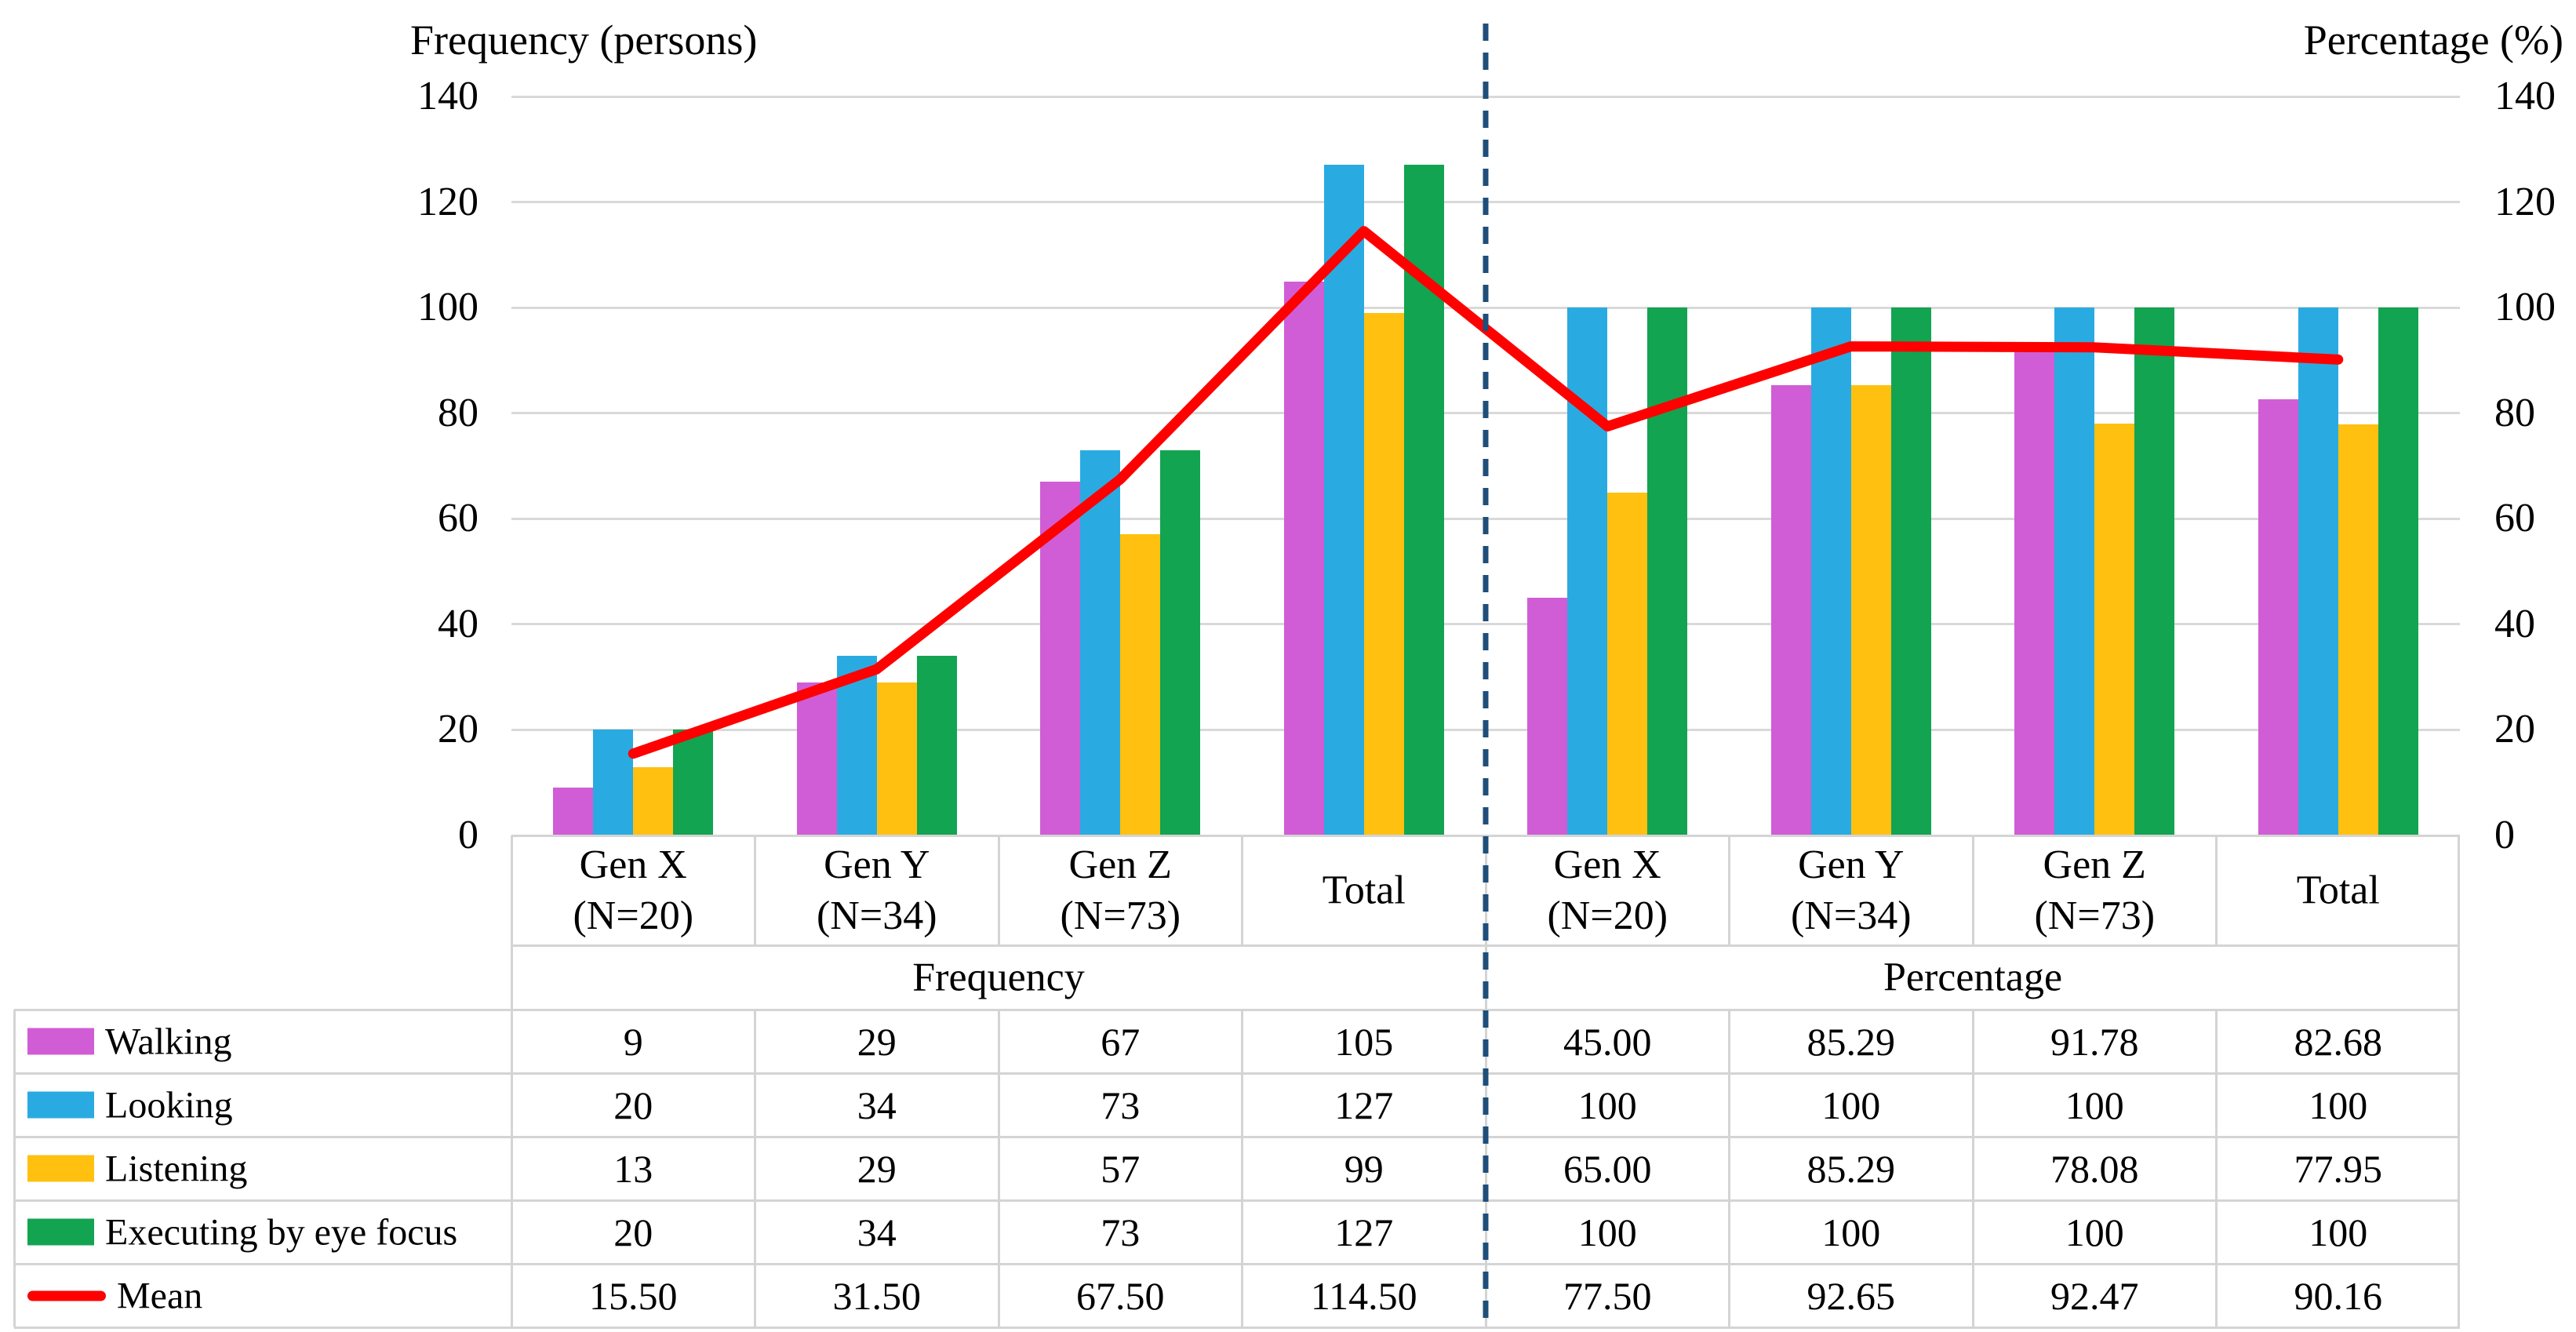  What do you see at coordinates (2094, 865) in the screenshot?
I see `category-header-line: Gen Z` at bounding box center [2094, 865].